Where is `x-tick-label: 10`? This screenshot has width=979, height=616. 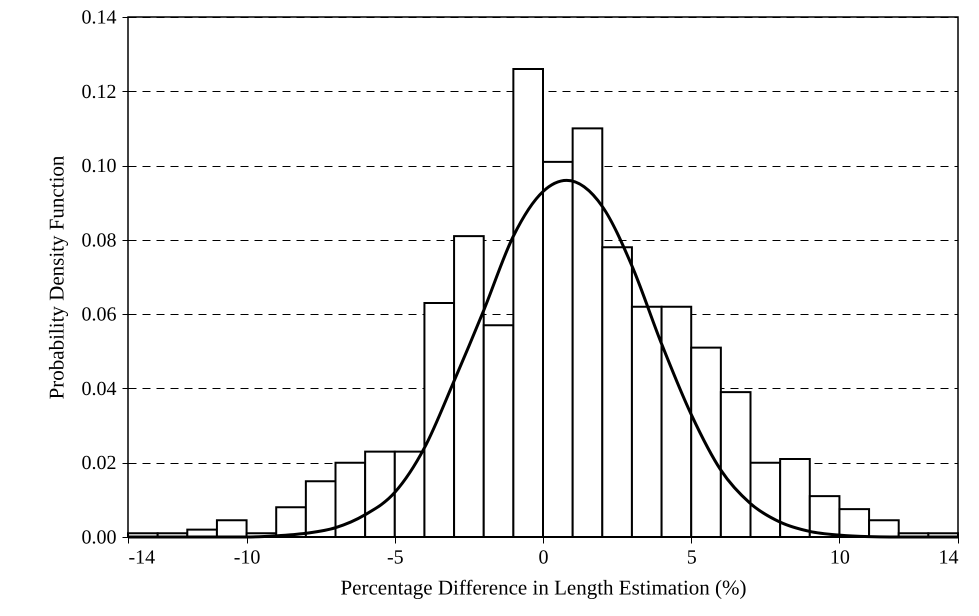
x-tick-label: 10 is located at coordinates (840, 557).